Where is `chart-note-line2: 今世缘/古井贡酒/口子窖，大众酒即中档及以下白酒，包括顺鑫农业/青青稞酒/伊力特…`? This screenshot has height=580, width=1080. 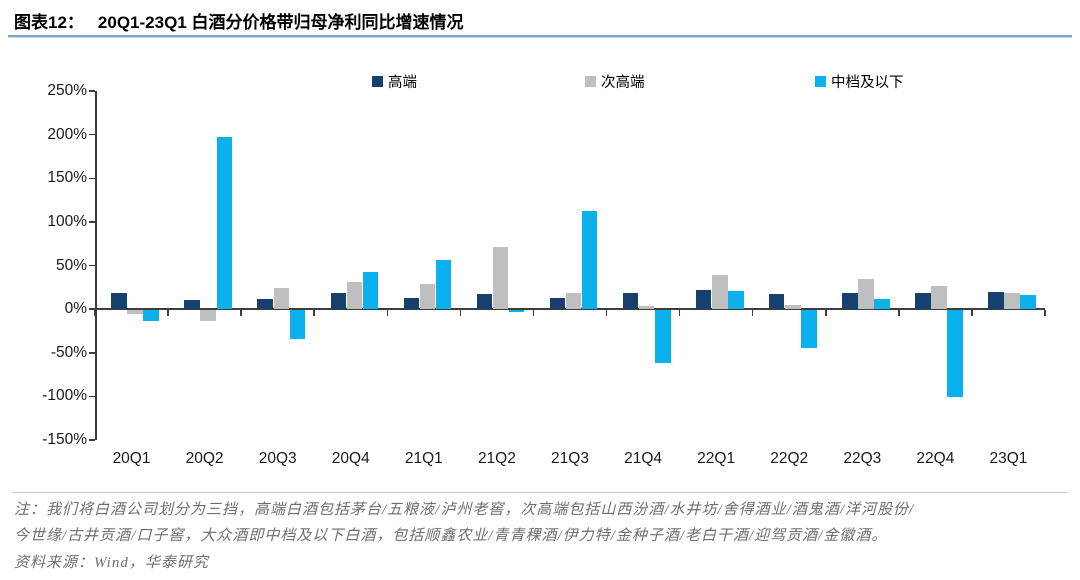 chart-note-line2: 今世缘/古井贡酒/口子窖，大众酒即中档及以下白酒，包括顺鑫农业/青青稞酒/伊力特… is located at coordinates (451, 536).